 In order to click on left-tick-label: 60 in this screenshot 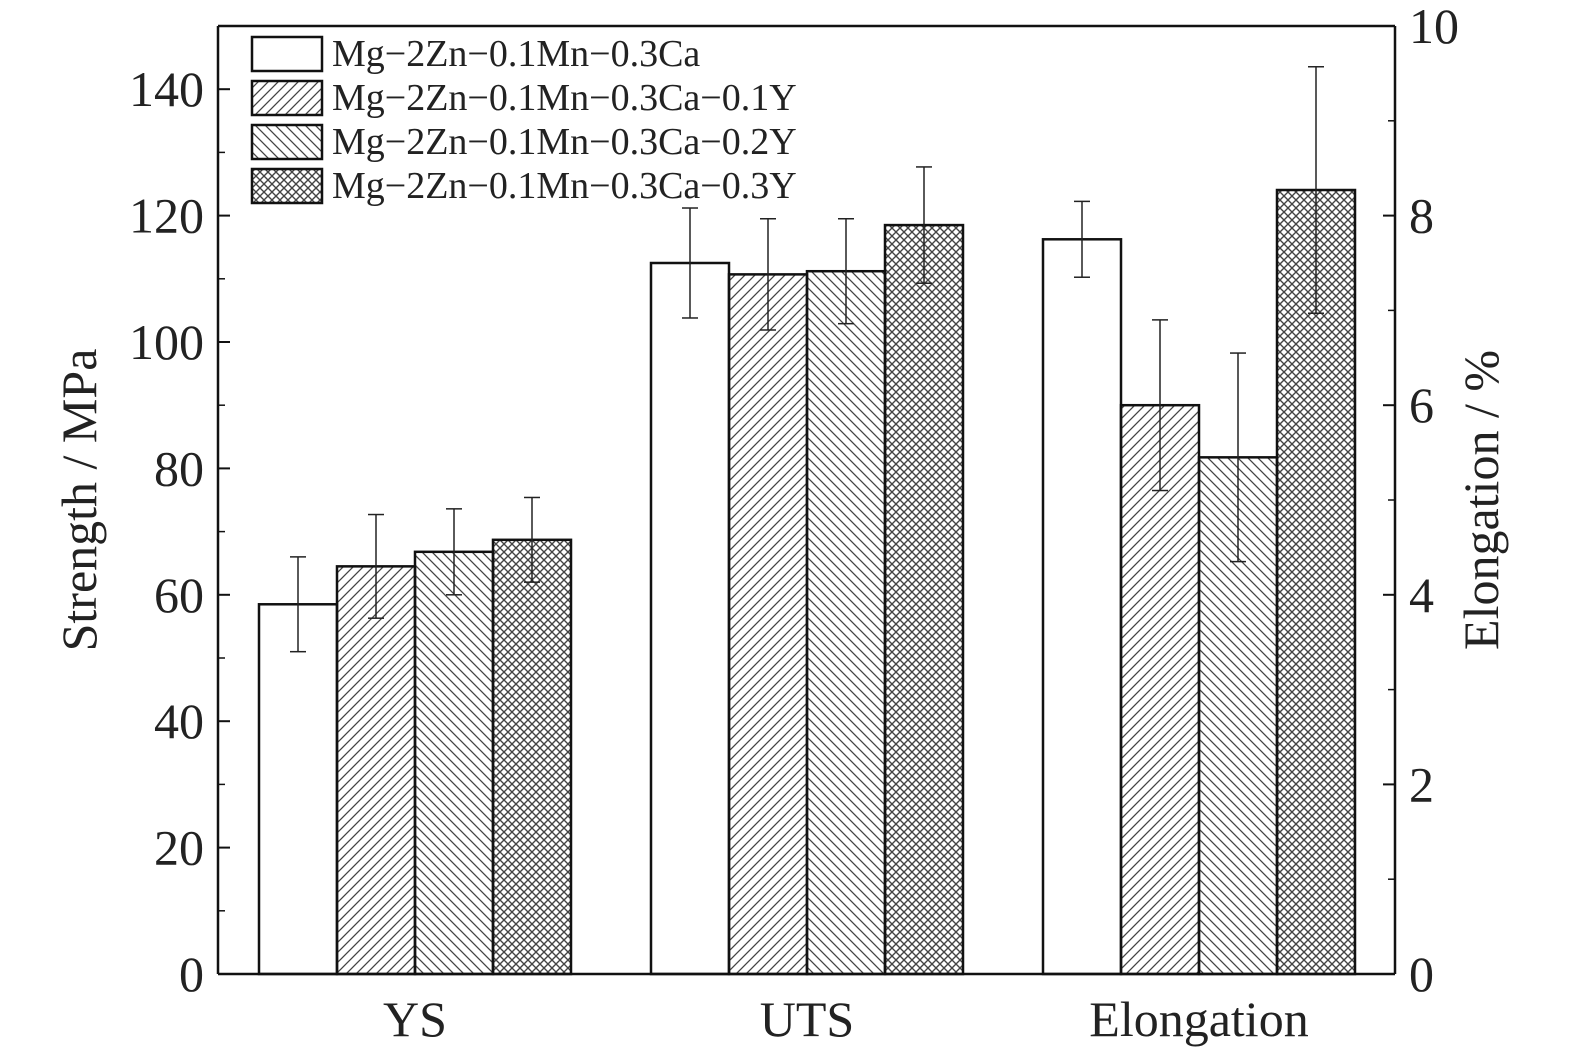, I will do `click(179, 595)`.